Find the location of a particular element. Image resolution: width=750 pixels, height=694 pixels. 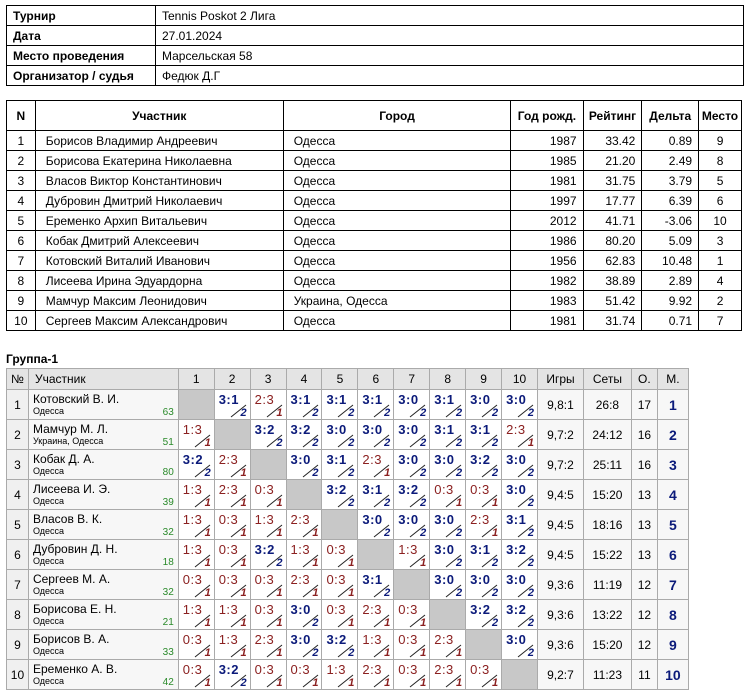

info-value: 27.01.2024 is located at coordinates (449, 35).